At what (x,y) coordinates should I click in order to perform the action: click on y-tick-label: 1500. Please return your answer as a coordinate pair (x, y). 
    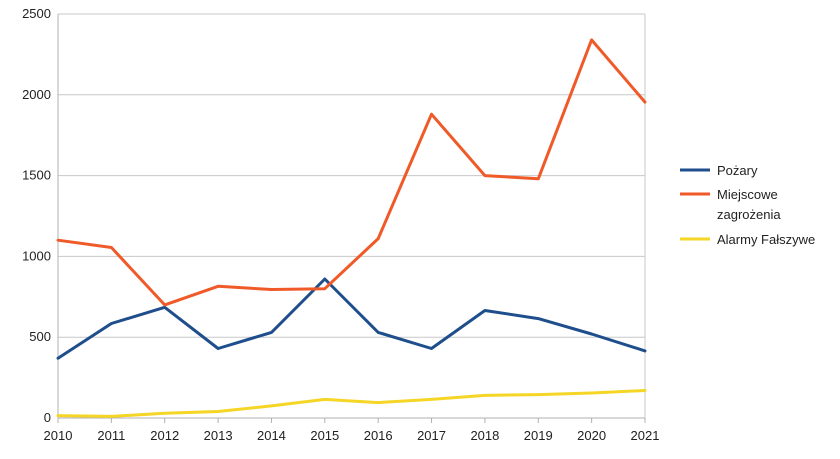
    Looking at the image, I should click on (36, 175).